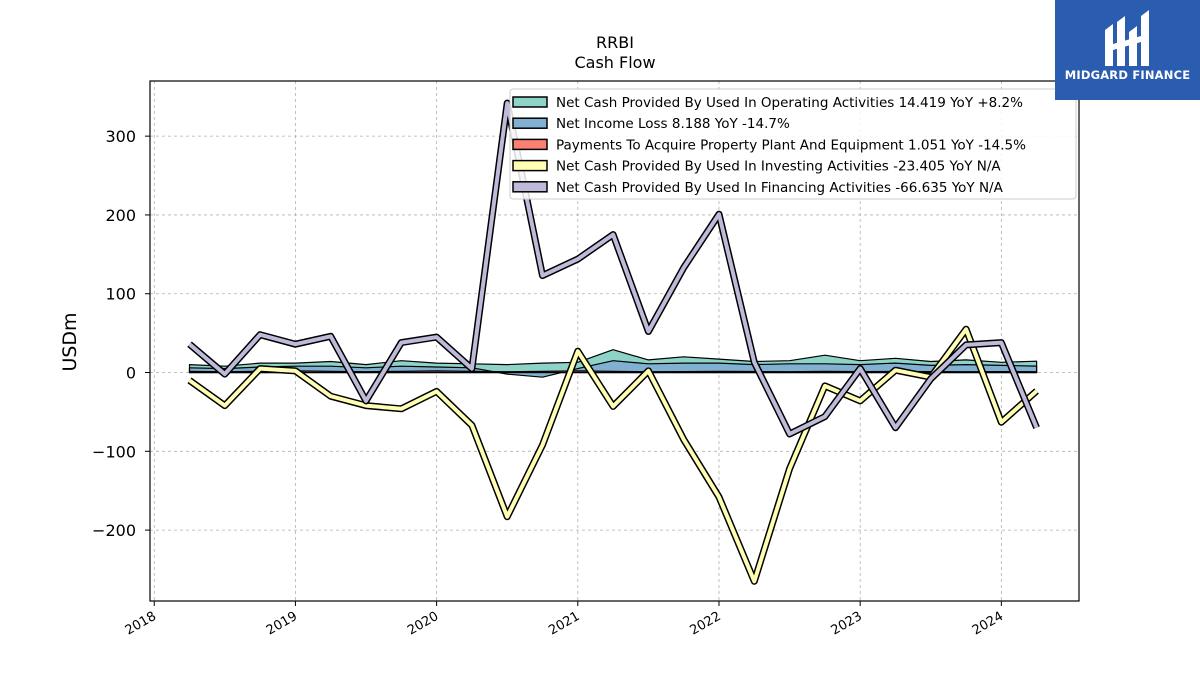 Image resolution: width=1200 pixels, height=675 pixels. I want to click on y-tick-label: 200, so click(120, 215).